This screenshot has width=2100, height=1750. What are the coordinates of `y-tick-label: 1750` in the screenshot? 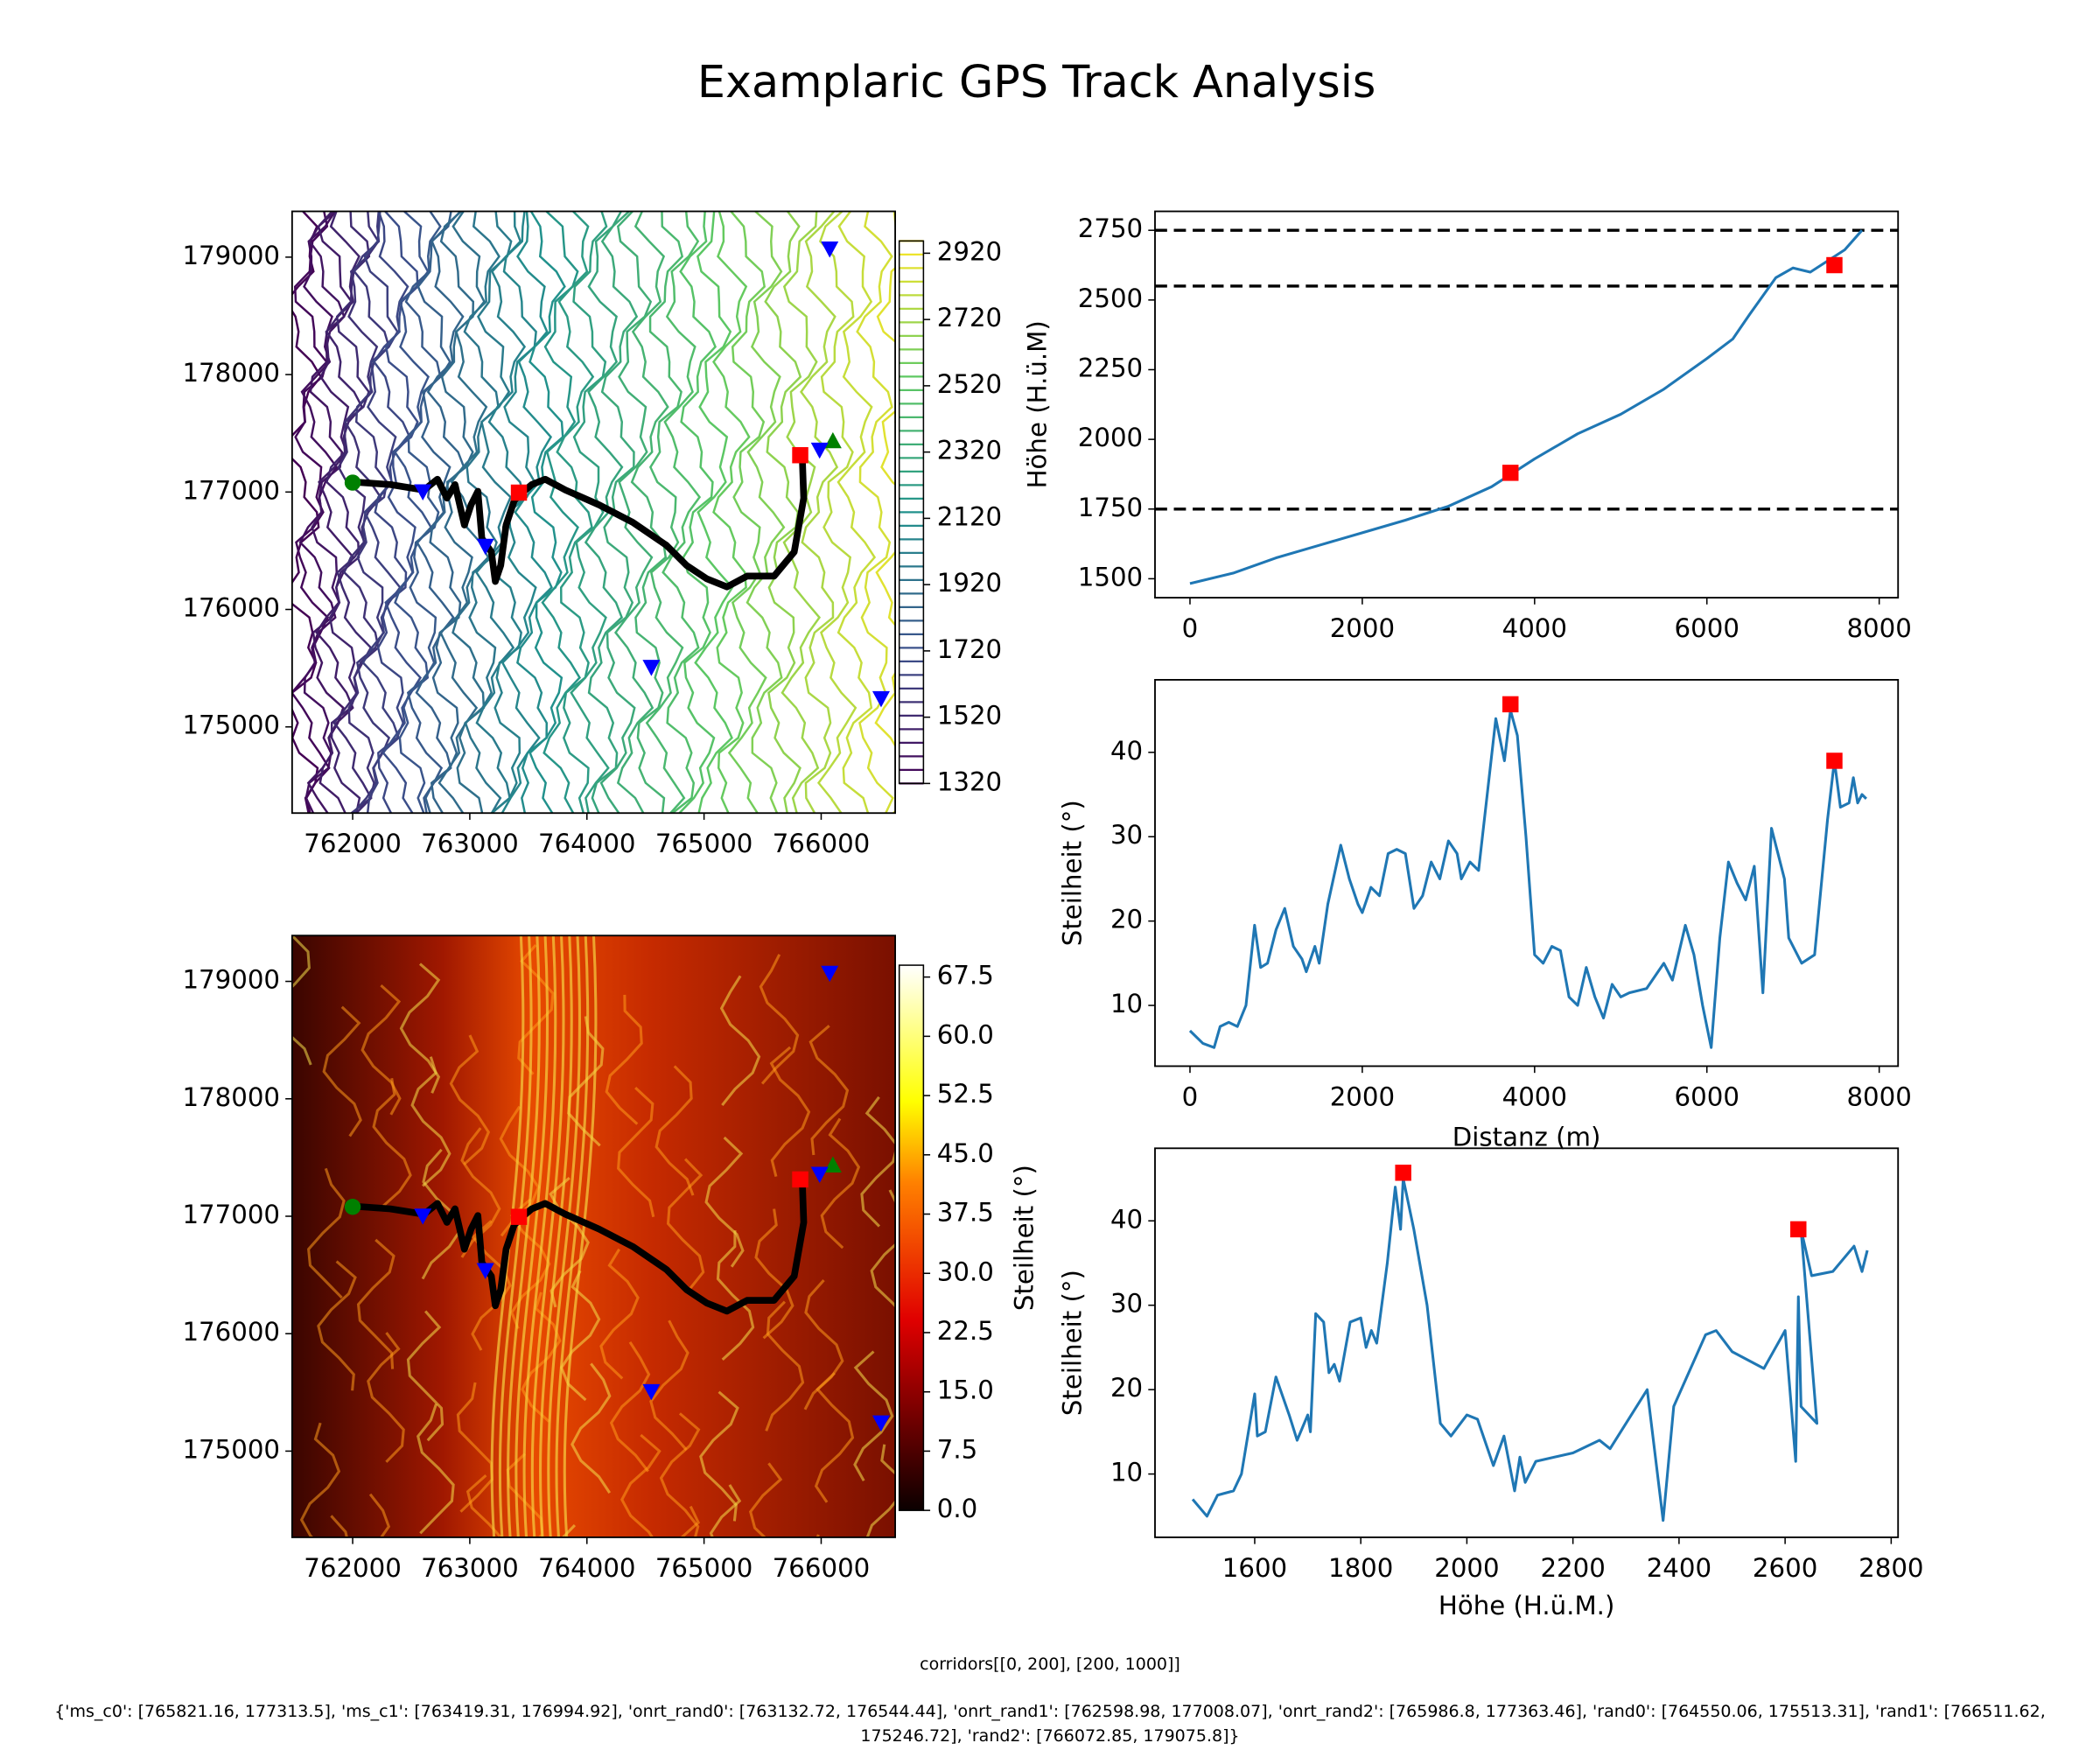 It's located at (1110, 507).